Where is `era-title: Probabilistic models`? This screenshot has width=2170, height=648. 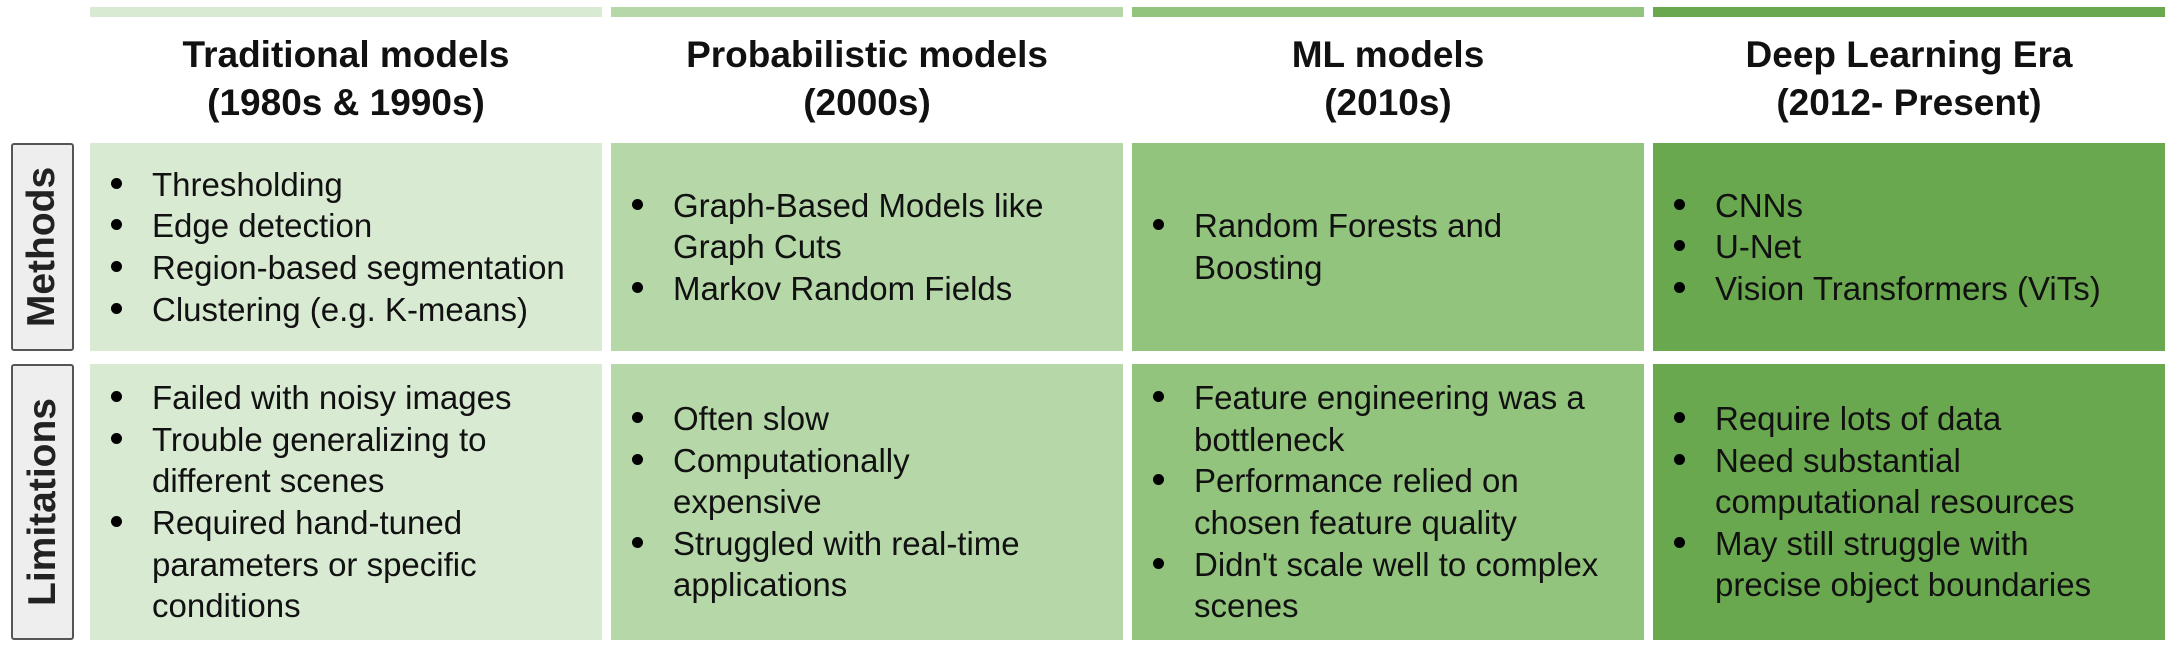
era-title: Probabilistic models is located at coordinates (867, 54).